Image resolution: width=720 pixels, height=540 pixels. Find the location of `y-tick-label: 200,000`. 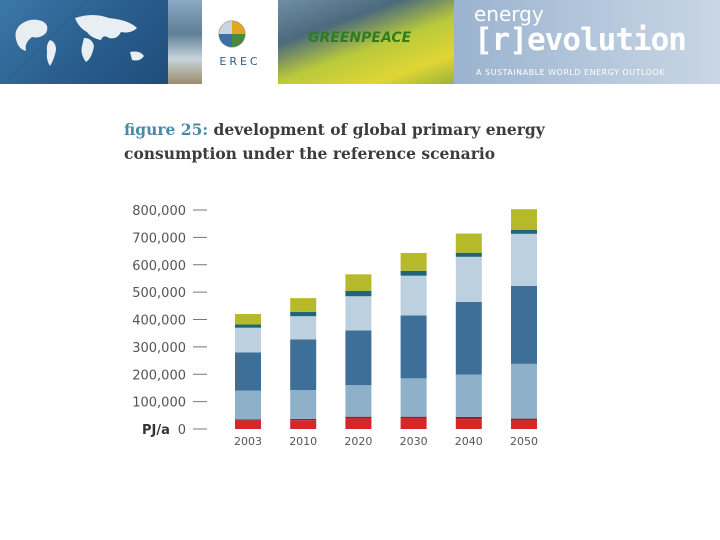

y-tick-label: 200,000 is located at coordinates (159, 375).